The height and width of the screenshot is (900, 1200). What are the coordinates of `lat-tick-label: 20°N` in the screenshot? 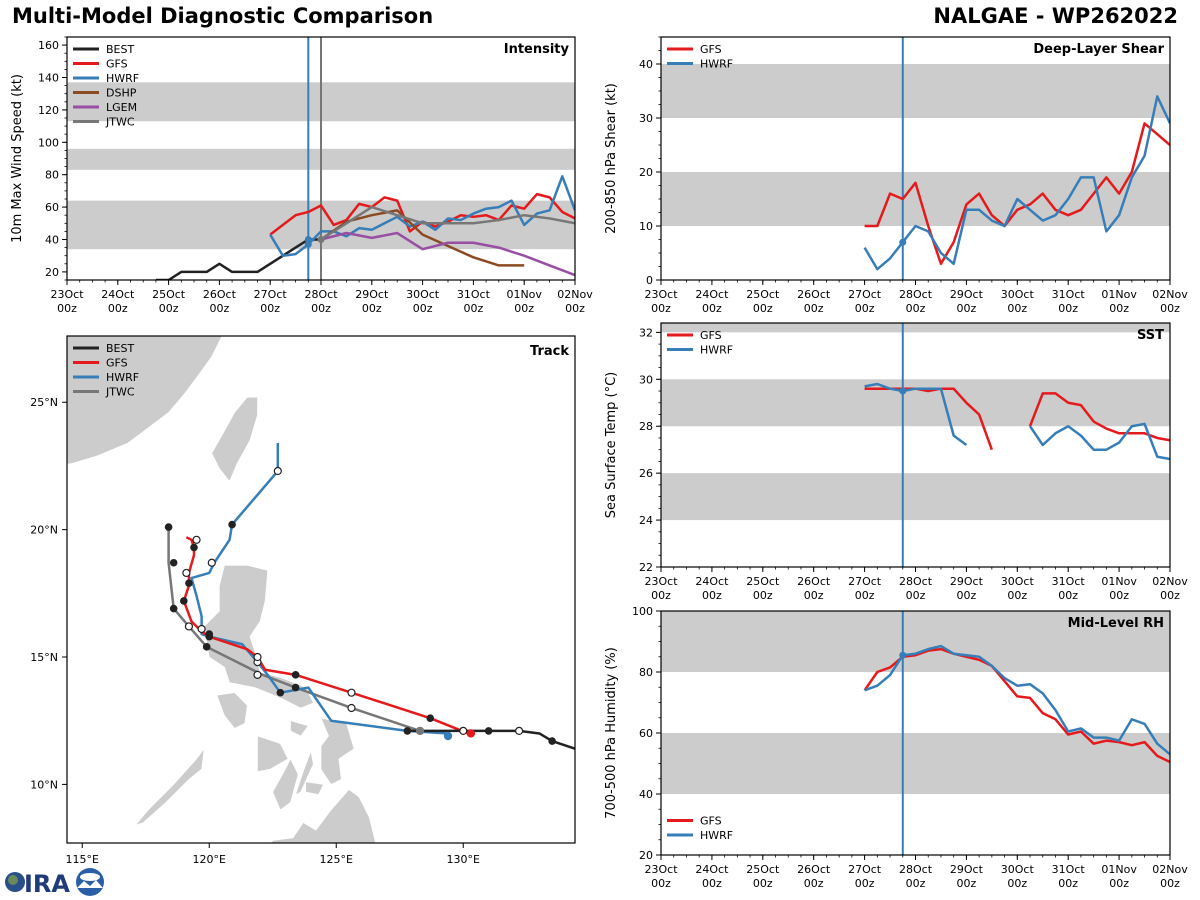 It's located at (44, 530).